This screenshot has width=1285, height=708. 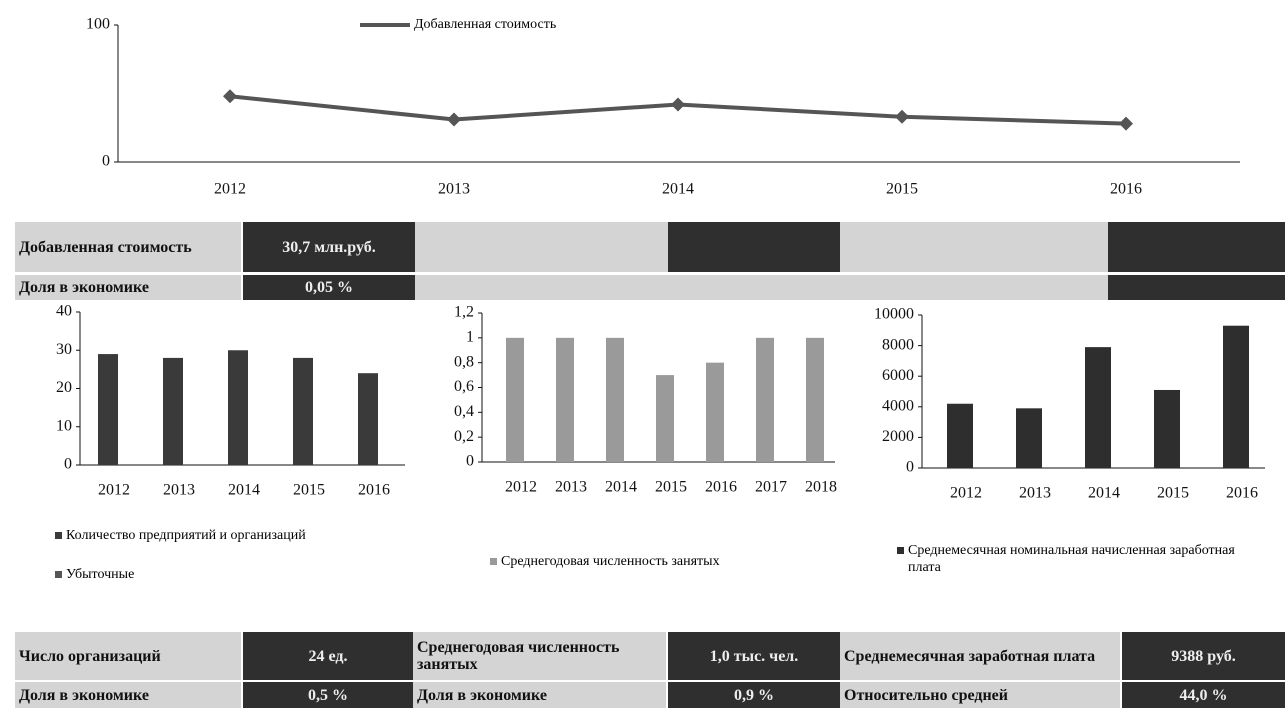 I want to click on y-tick-label: 0,8, so click(x=464, y=361).